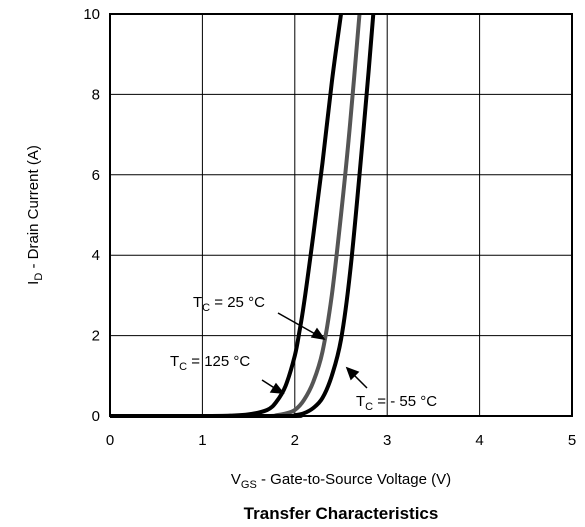 The width and height of the screenshot is (585, 527). What do you see at coordinates (369, 407) in the screenshot?
I see `annotation-55c-sub: C` at bounding box center [369, 407].